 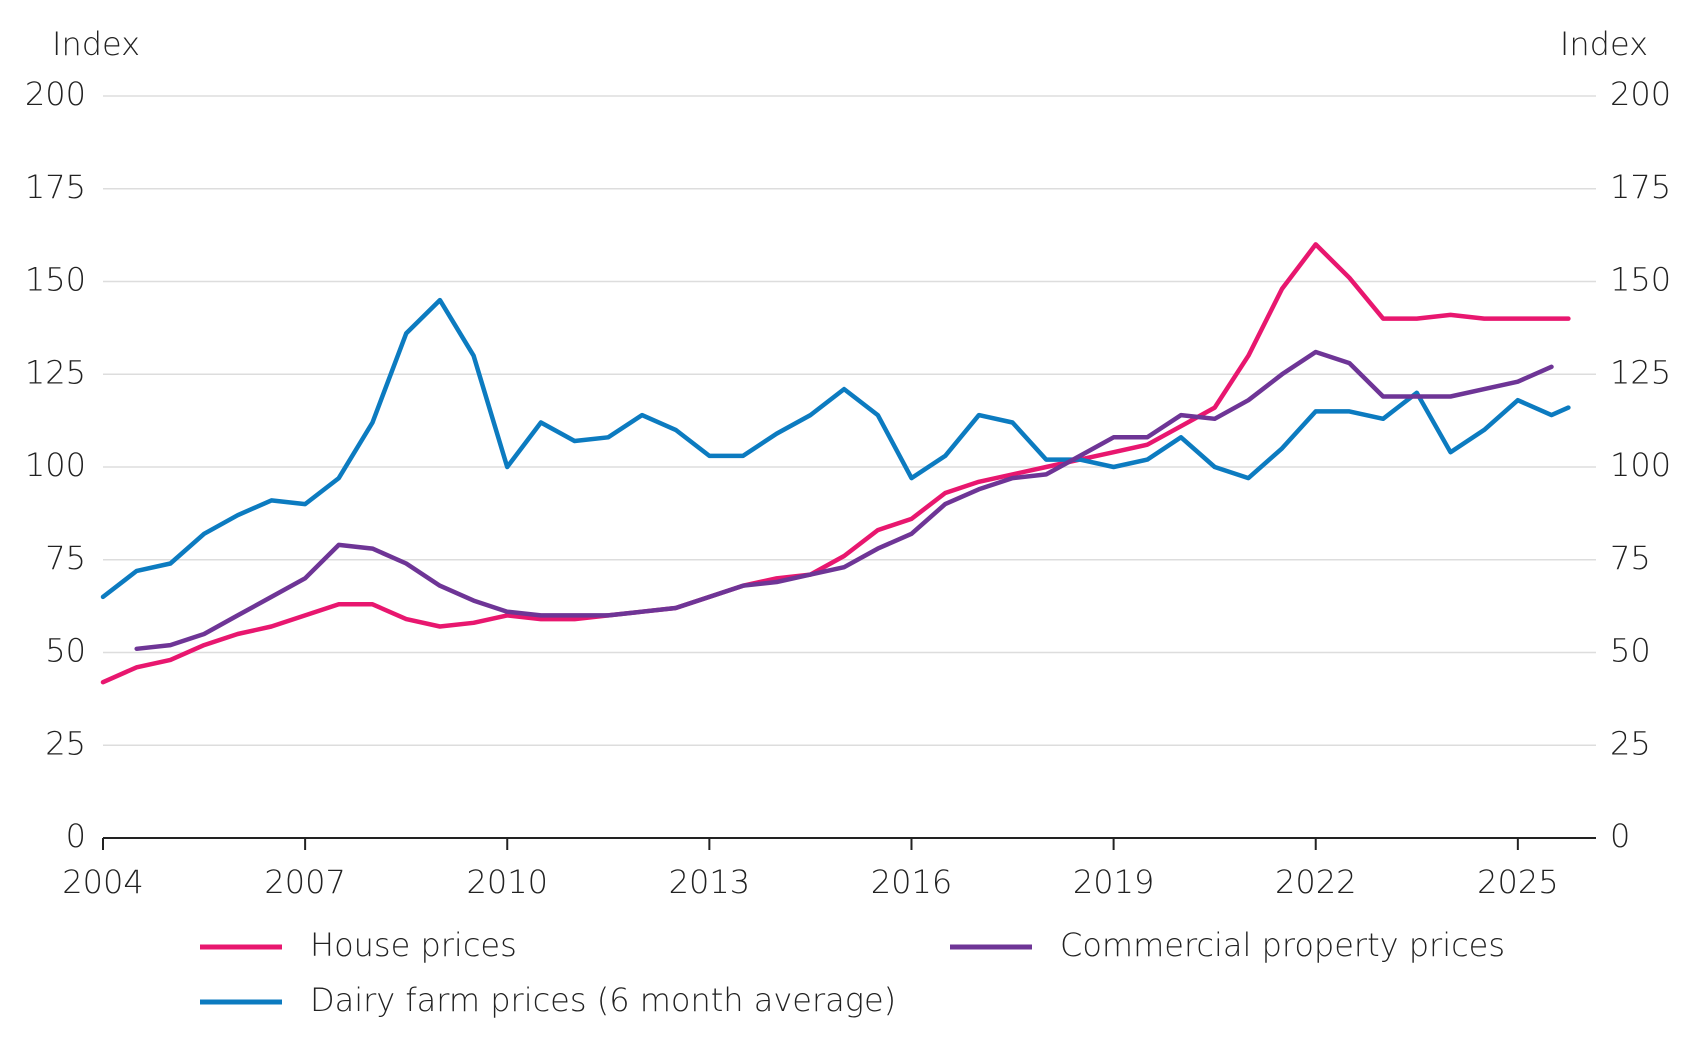 What do you see at coordinates (55, 372) in the screenshot?
I see `y-tick-label: 125` at bounding box center [55, 372].